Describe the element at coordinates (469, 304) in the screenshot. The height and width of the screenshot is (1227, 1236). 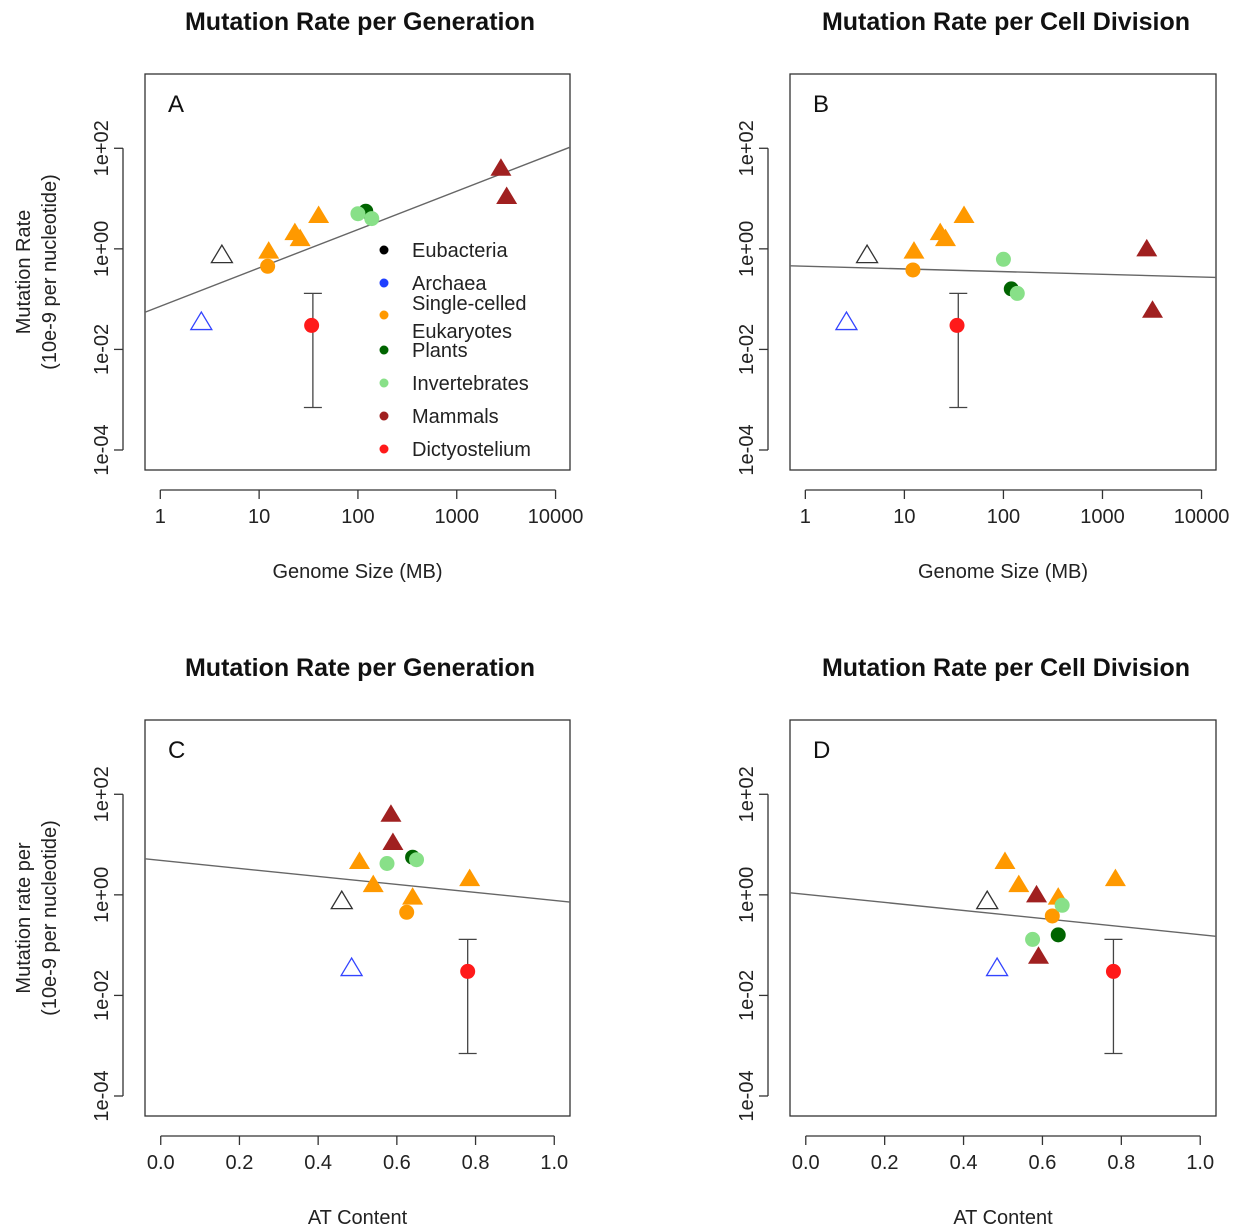
I see `legend-label: Single-celled` at that location.